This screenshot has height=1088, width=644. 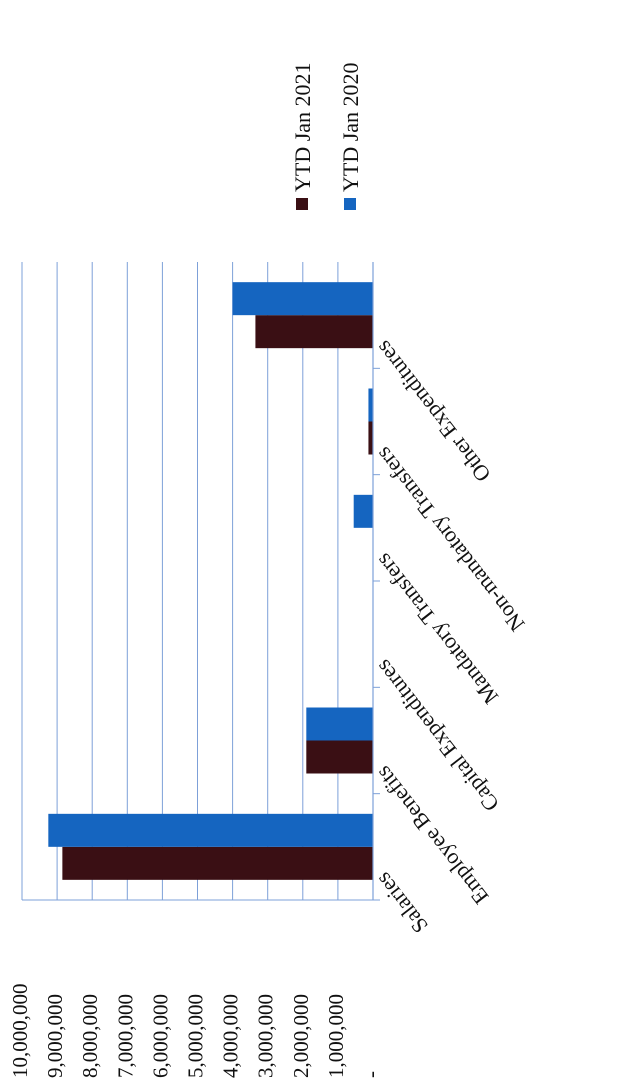 What do you see at coordinates (350, 127) in the screenshot?
I see `legend-label: YTD Jan 2020` at bounding box center [350, 127].